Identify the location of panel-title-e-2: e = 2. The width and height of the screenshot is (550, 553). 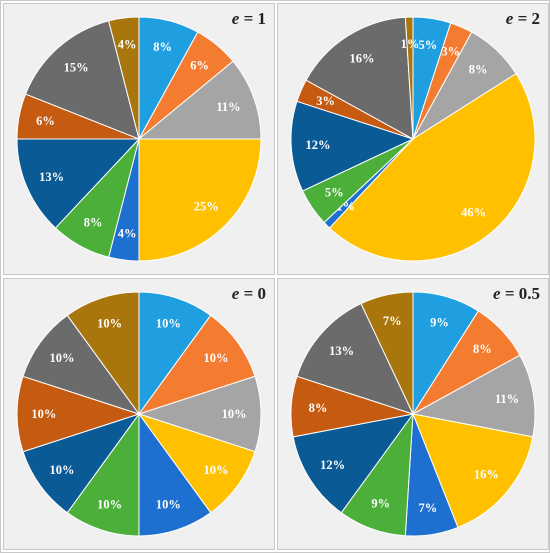
(522, 18).